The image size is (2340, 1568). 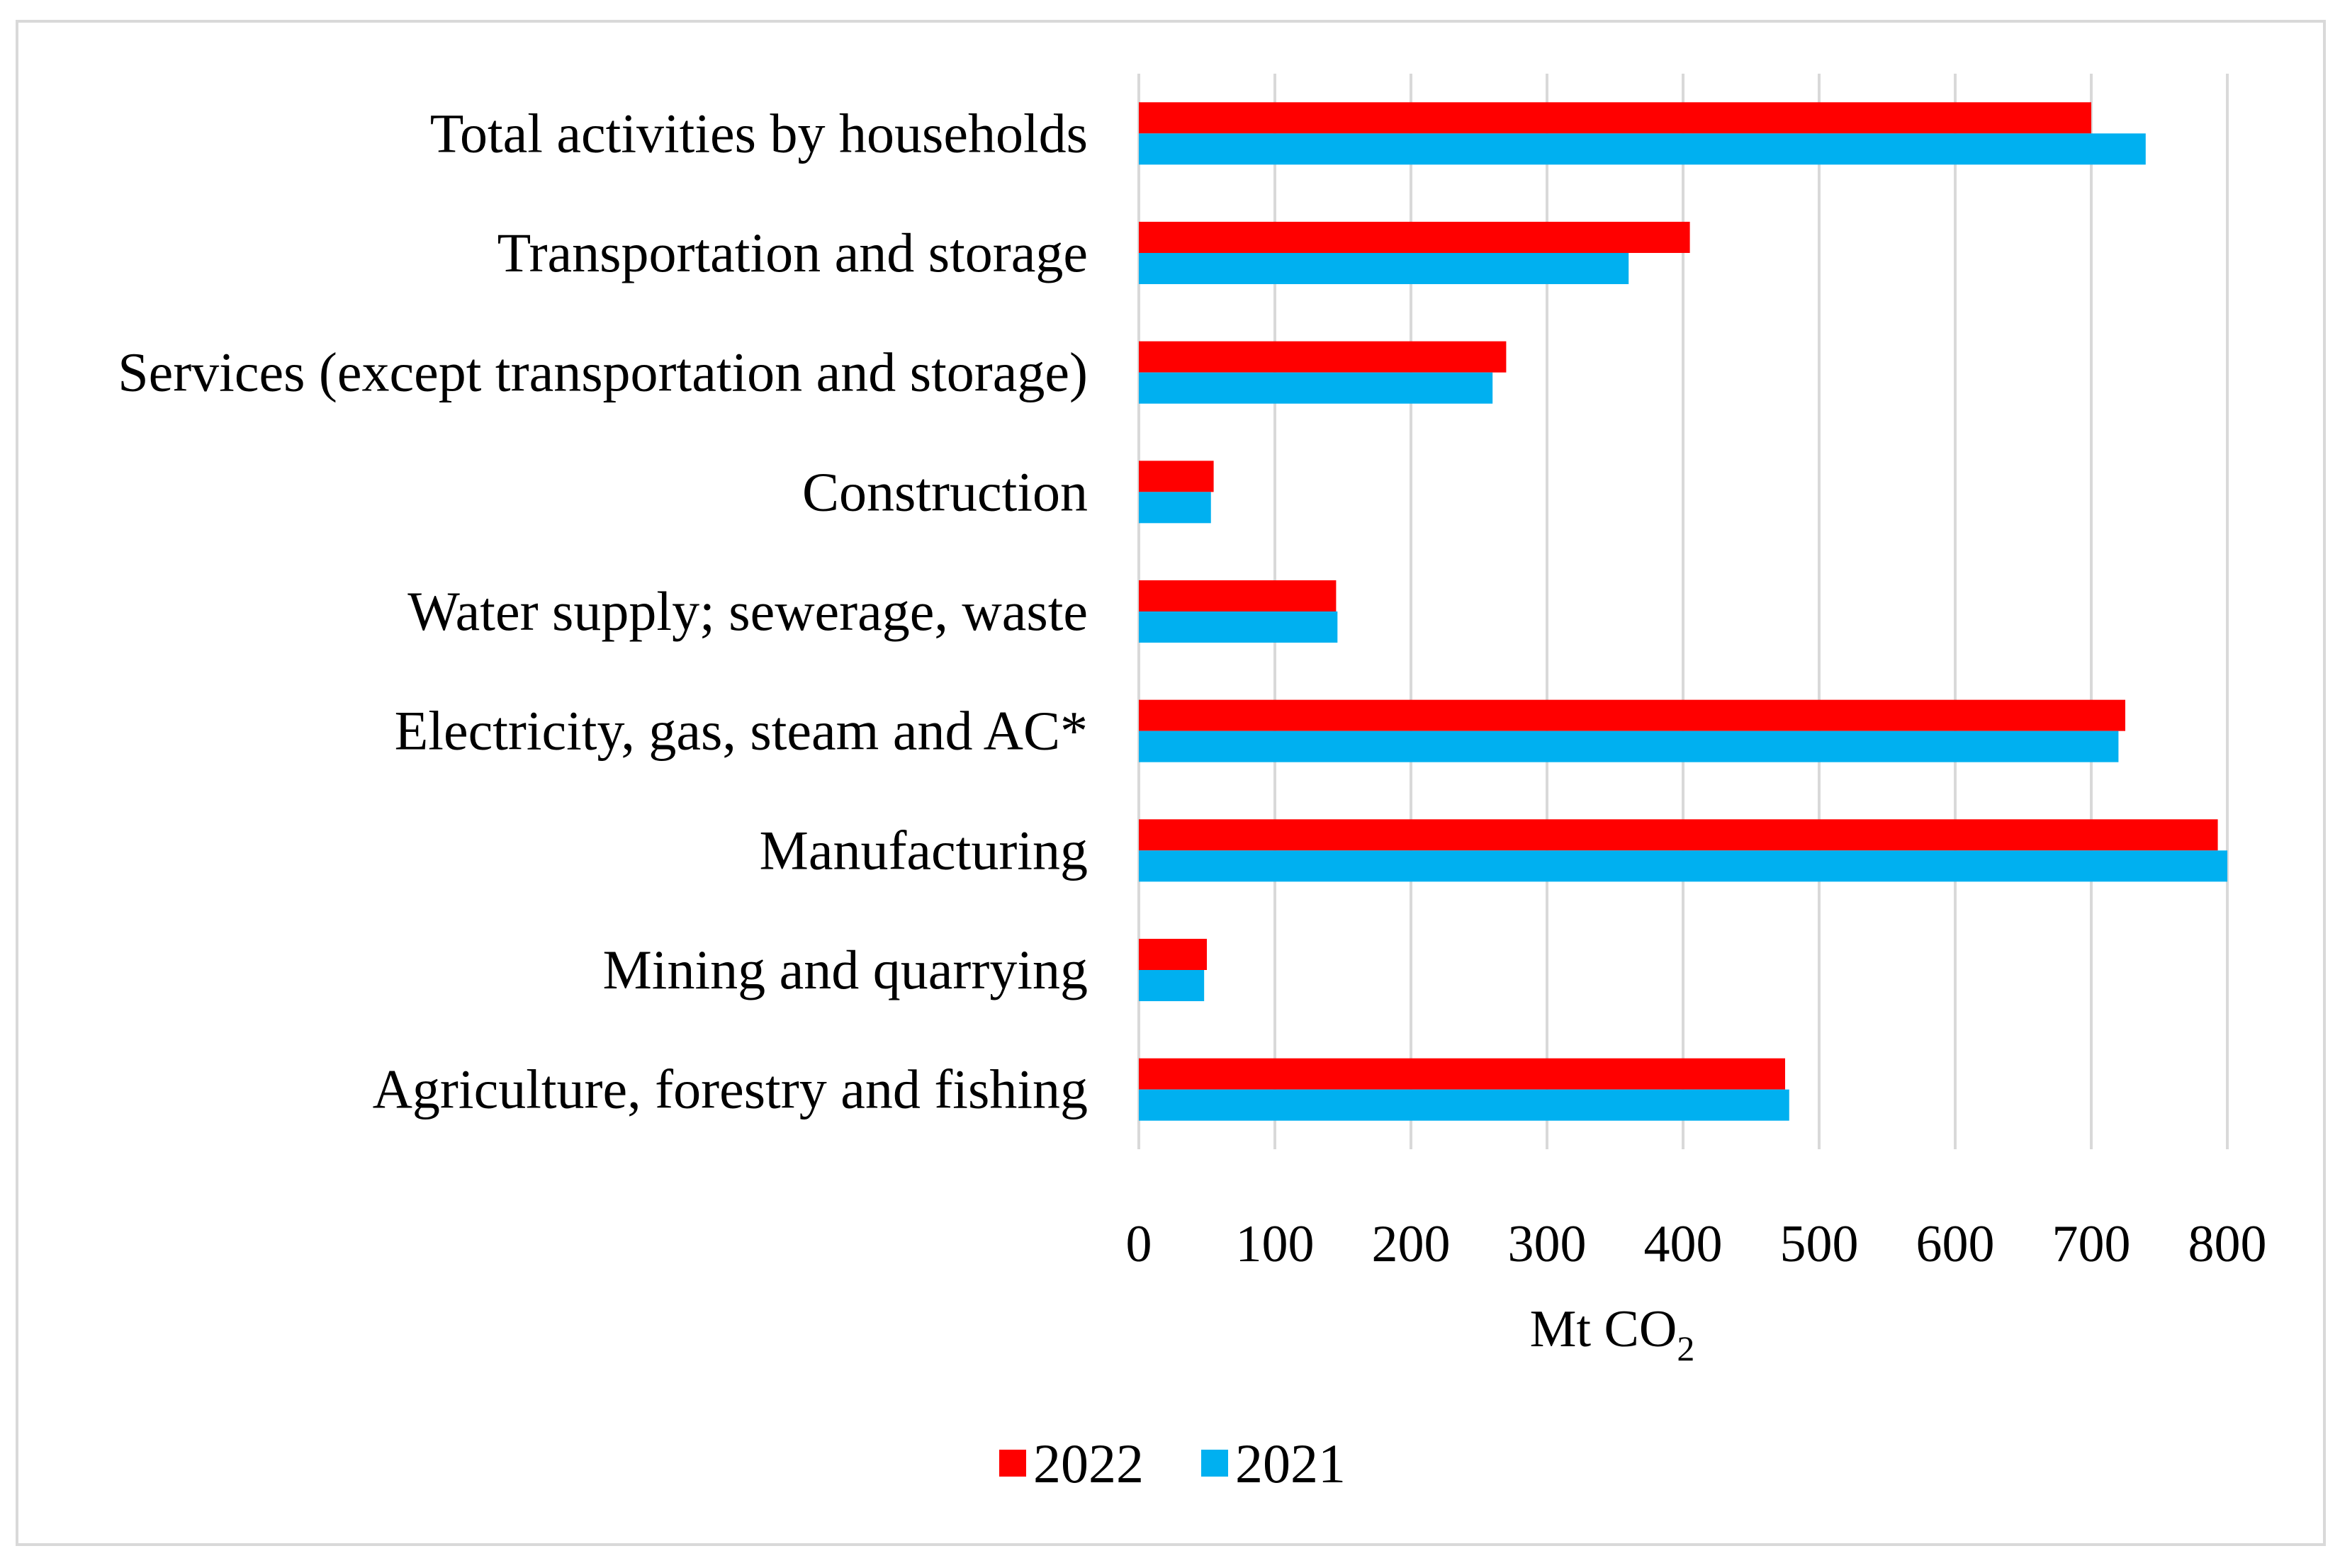 What do you see at coordinates (1139, 1244) in the screenshot?
I see `x-tick-label-0: 0` at bounding box center [1139, 1244].